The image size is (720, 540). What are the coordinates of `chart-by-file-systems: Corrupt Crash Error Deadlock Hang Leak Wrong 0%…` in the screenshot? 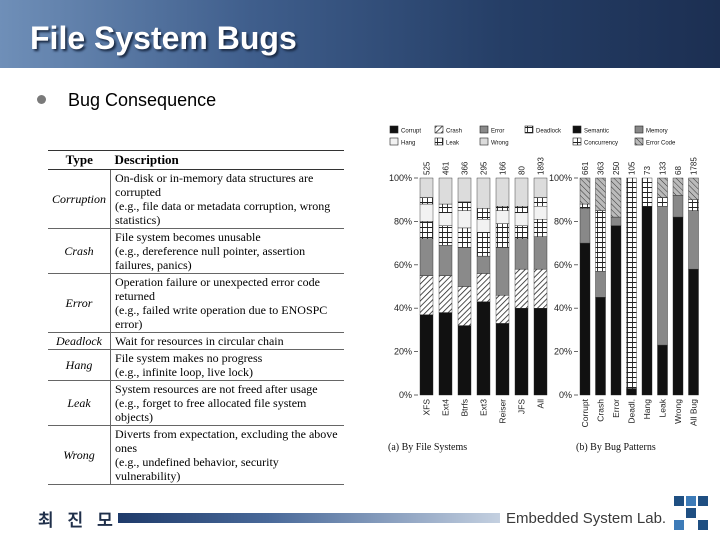 It's located at (475, 289).